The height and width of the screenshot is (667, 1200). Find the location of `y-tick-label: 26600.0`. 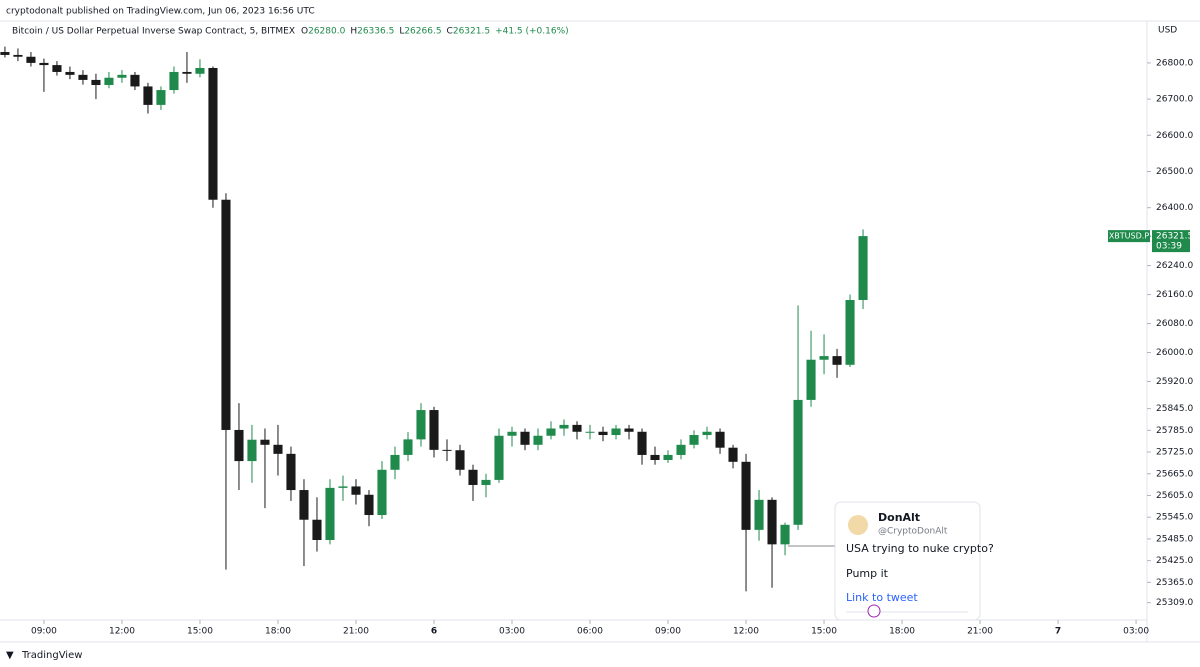

y-tick-label: 26600.0 is located at coordinates (1174, 136).